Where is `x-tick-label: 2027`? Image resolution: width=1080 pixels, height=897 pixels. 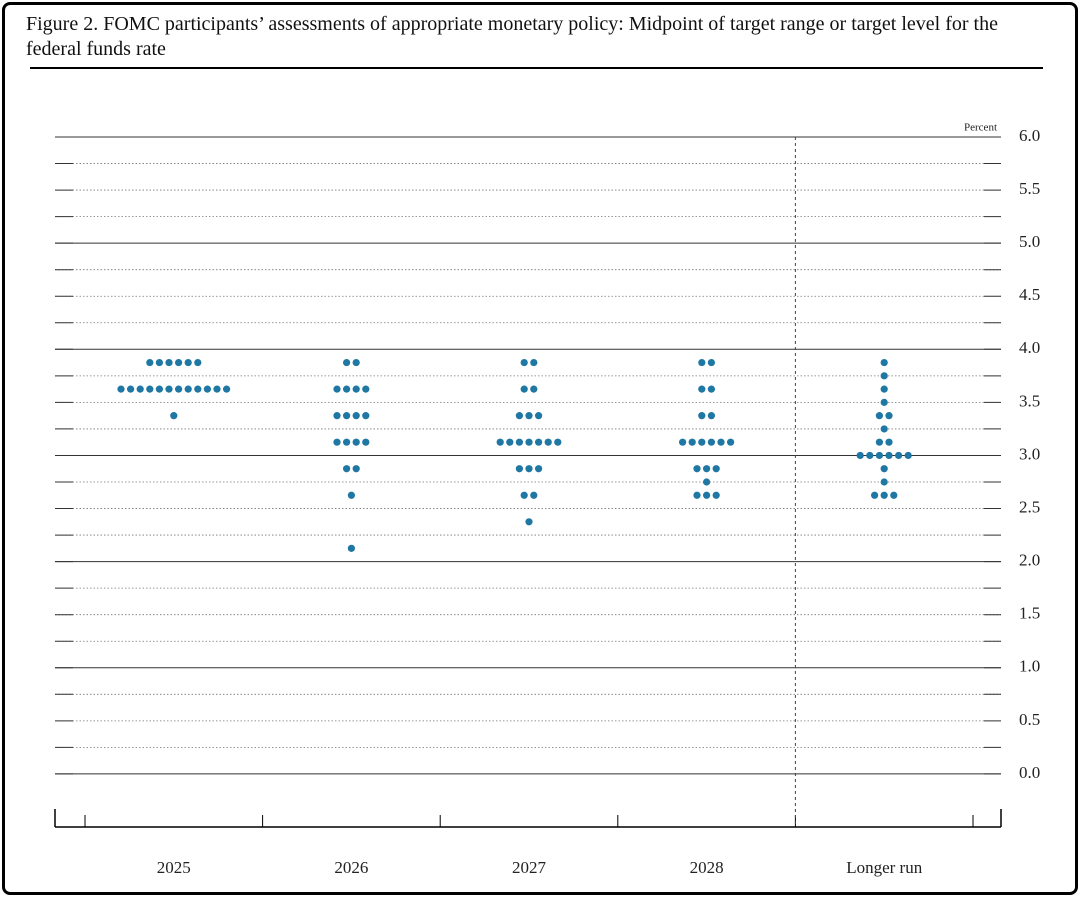 x-tick-label: 2027 is located at coordinates (529, 867).